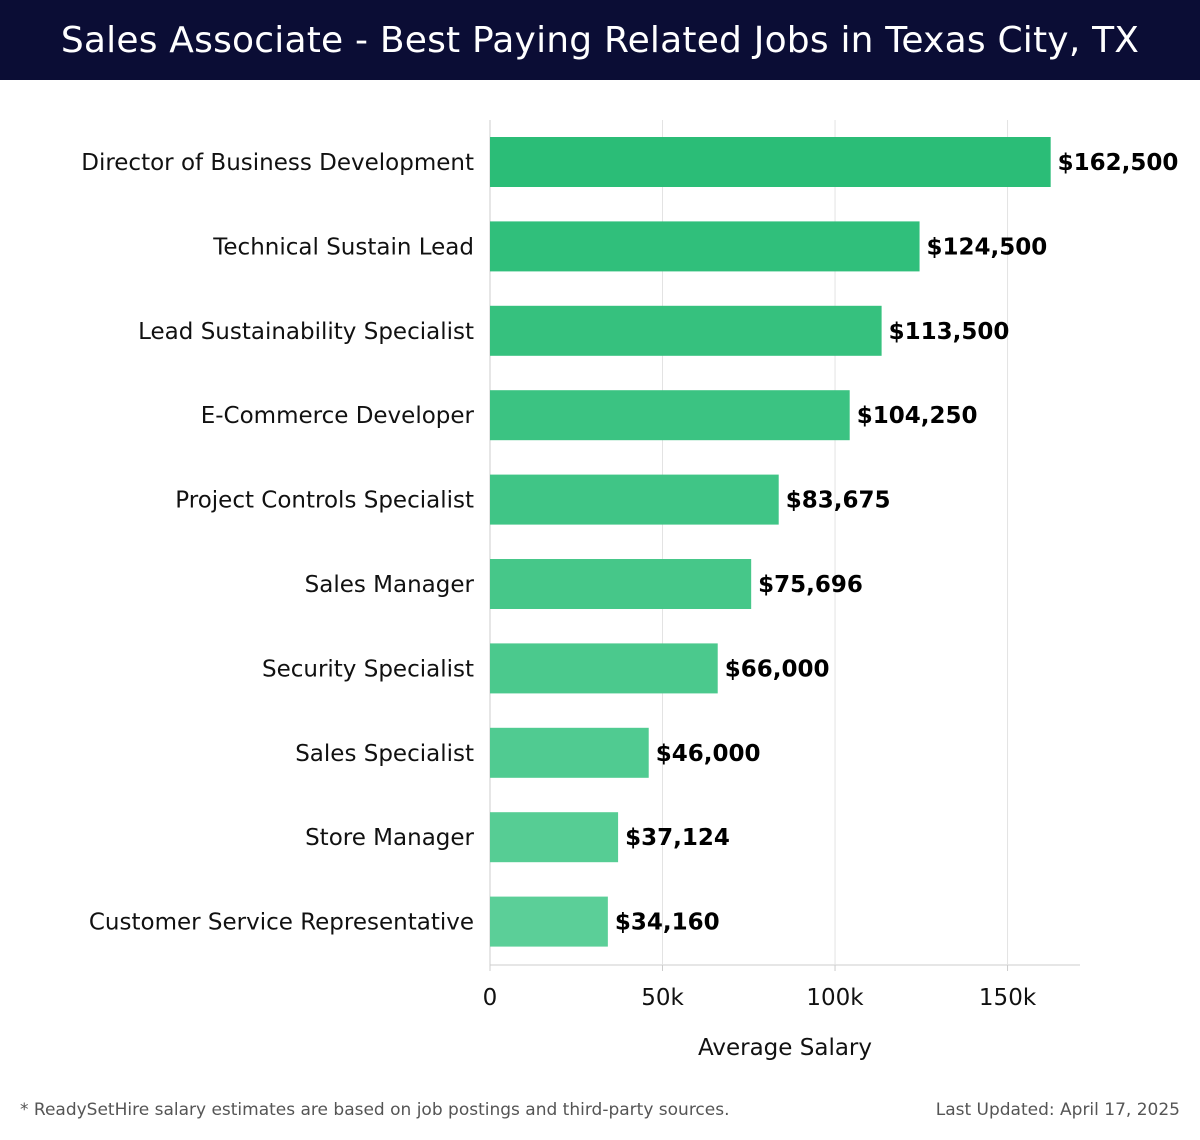 This screenshot has width=1200, height=1140. What do you see at coordinates (949, 332) in the screenshot?
I see `value-label: $113,500` at bounding box center [949, 332].